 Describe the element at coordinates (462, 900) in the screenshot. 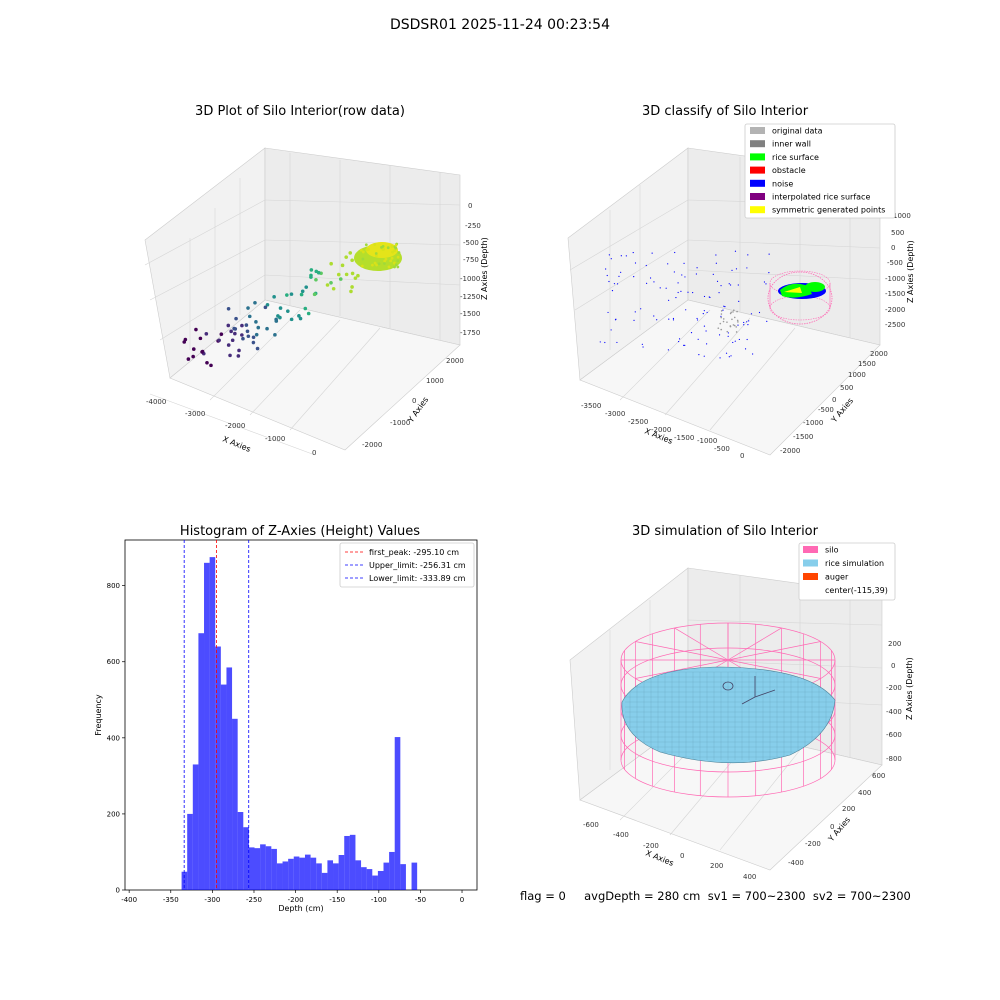

I see `histogram-xtick-label: 0` at that location.